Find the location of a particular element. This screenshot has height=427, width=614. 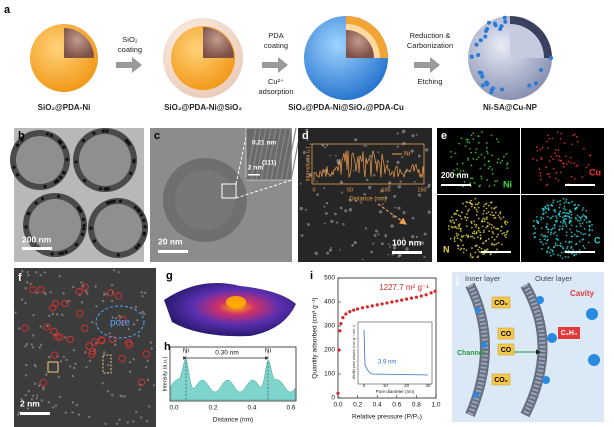

layer-label: Inner layer is located at coordinates (483, 278).